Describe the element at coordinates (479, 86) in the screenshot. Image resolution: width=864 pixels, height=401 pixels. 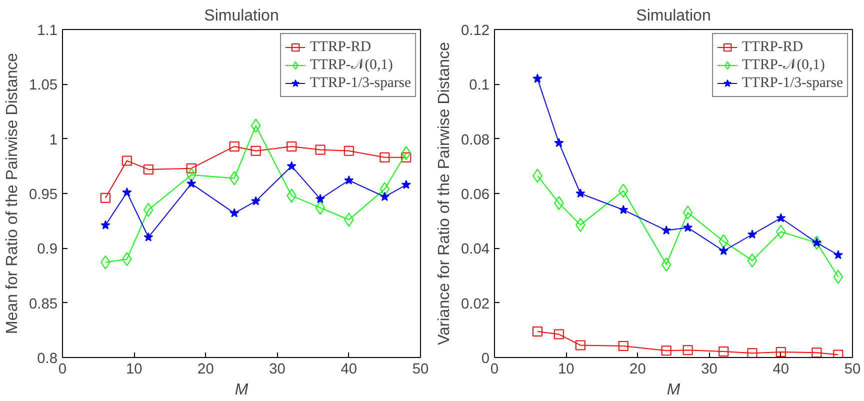
I see `y-tick-label: 0.1` at that location.